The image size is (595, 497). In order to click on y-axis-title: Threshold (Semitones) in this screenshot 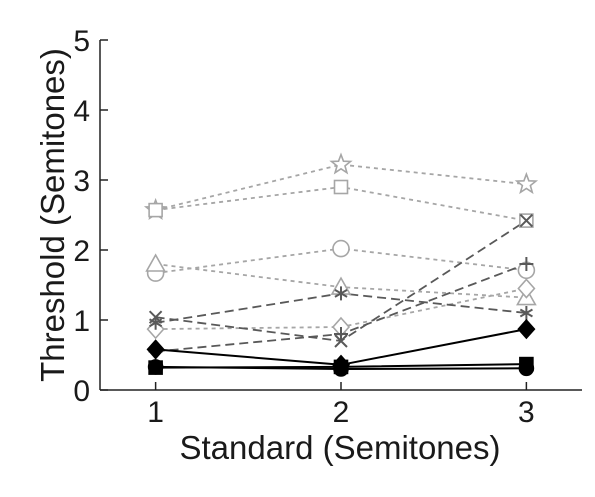, I will do `click(52, 215)`.